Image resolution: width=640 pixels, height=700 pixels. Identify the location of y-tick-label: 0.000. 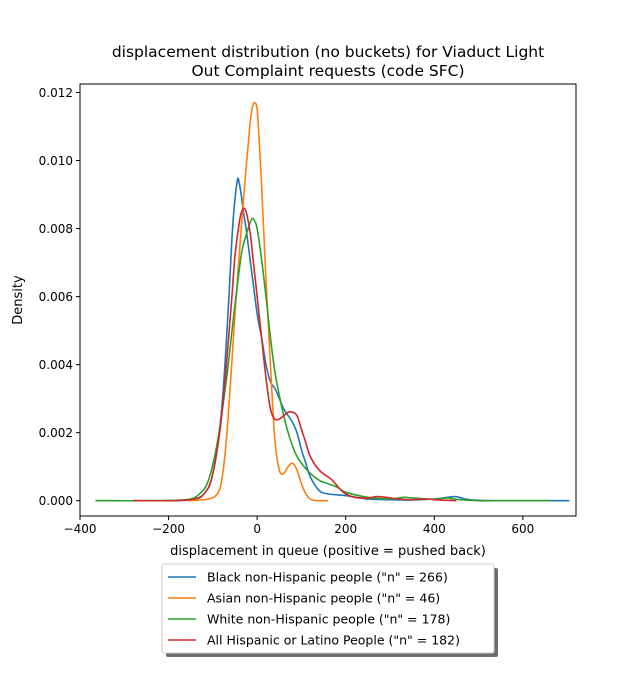
(56, 501).